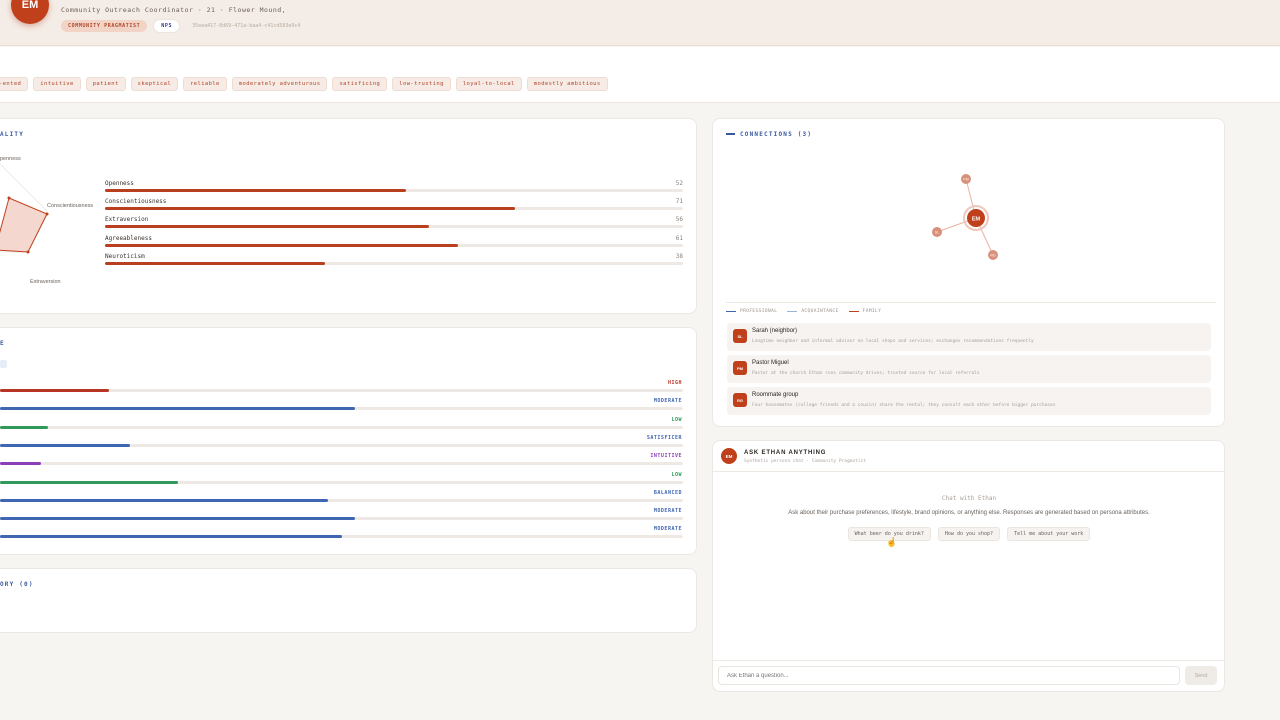 This screenshot has width=1280, height=720. I want to click on legend-professional: PROFESSIONAL, so click(751, 311).